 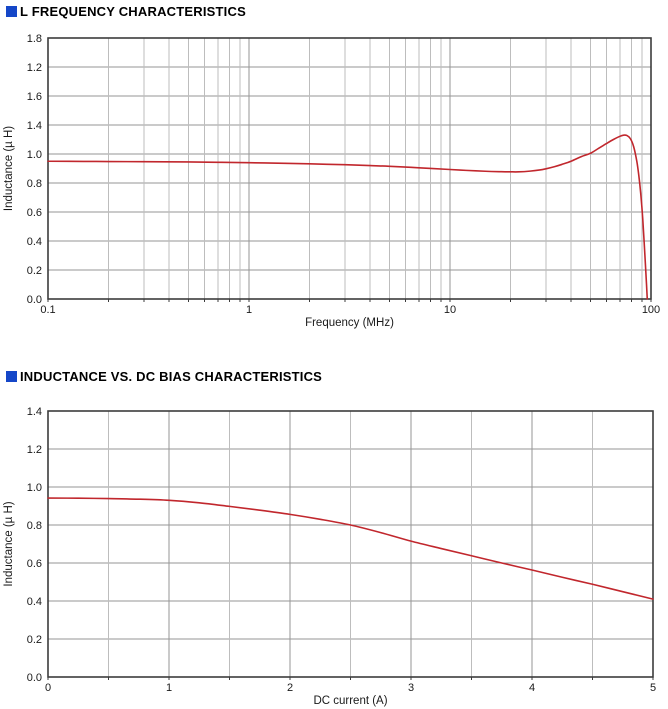 I want to click on dc-bias-chart-title-text: INDUCTANCE VS. DC BIAS CHARACTERISTICS, so click(x=171, y=376).